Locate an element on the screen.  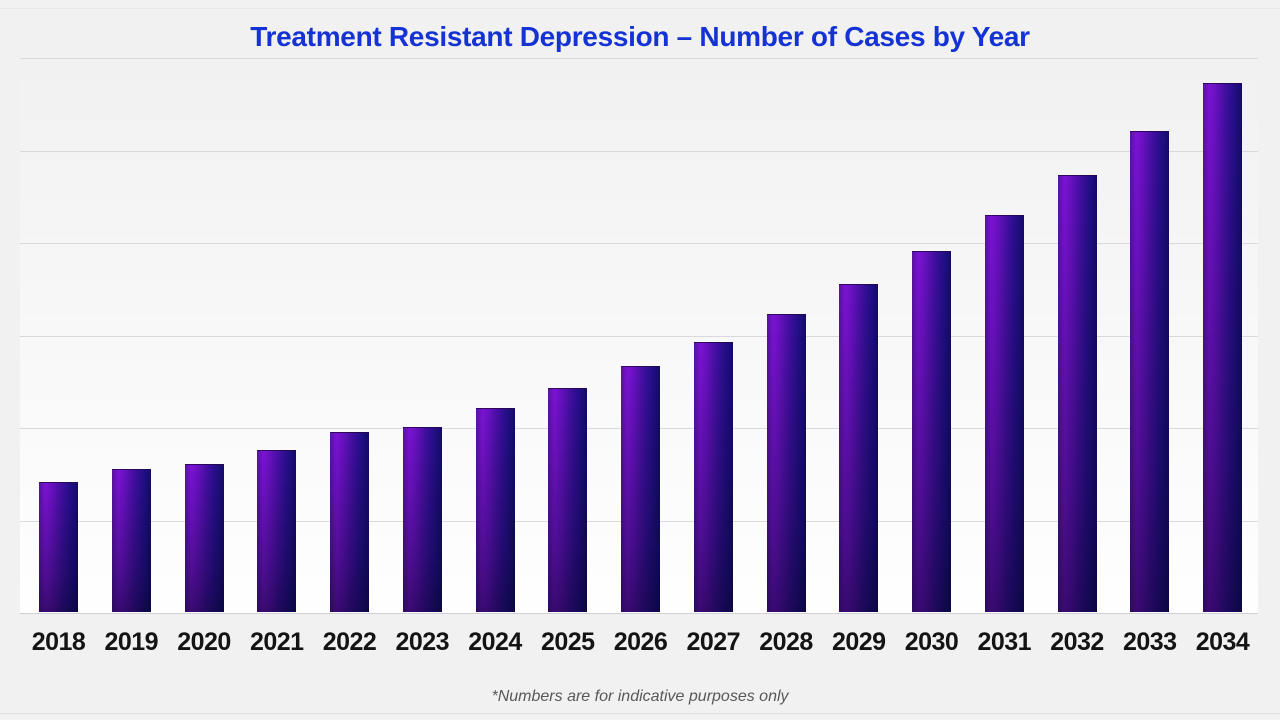
bar-2022 is located at coordinates (349, 522).